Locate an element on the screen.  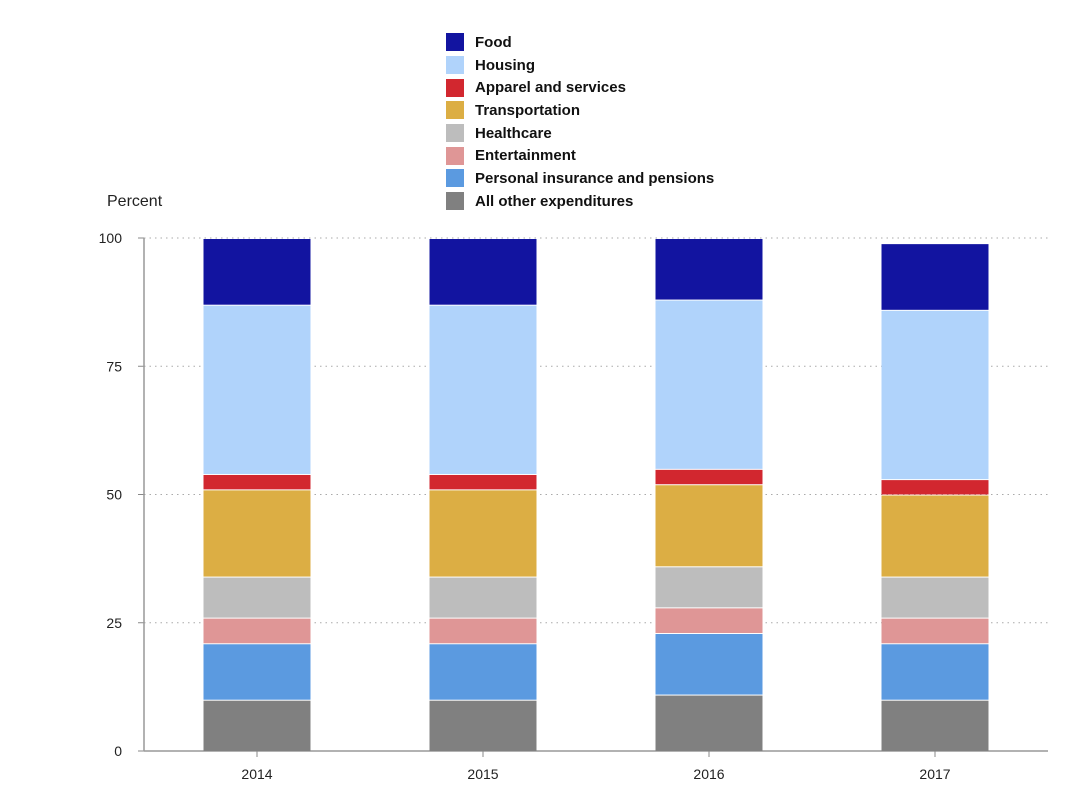
bar-segment-food-2014 is located at coordinates (257, 272).